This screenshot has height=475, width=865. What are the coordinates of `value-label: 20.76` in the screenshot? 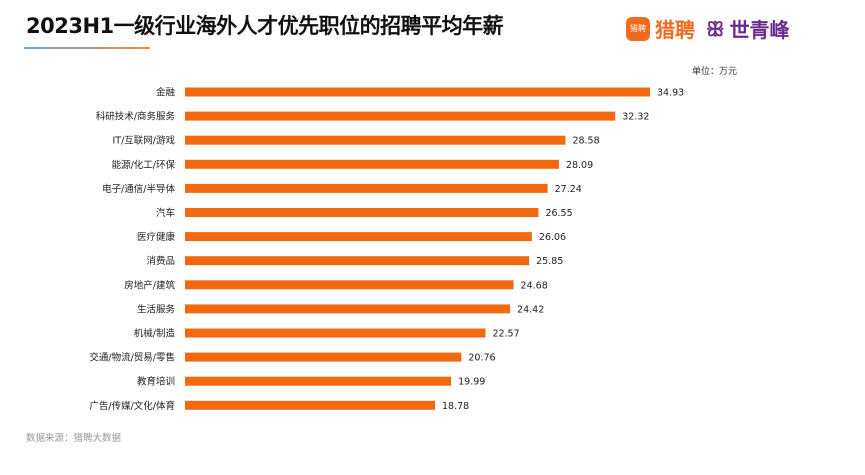 It's located at (481, 358).